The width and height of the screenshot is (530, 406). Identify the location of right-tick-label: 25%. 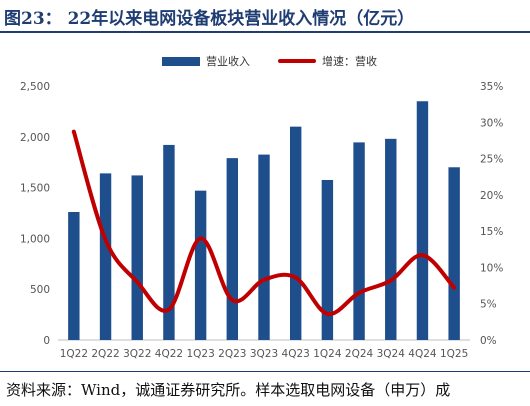
(491, 160).